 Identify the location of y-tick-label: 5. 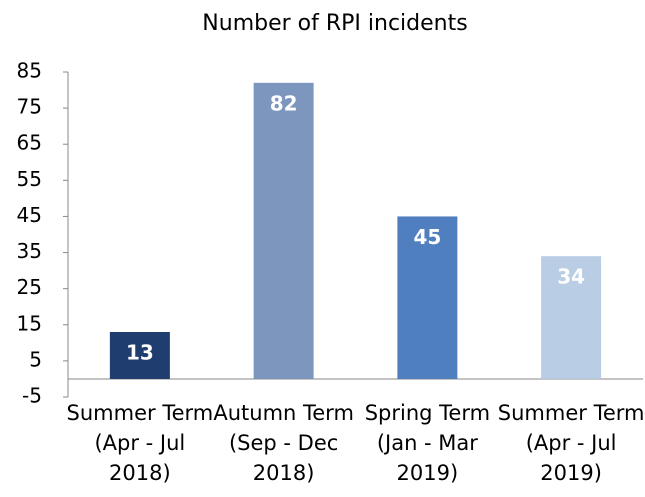
(35, 359).